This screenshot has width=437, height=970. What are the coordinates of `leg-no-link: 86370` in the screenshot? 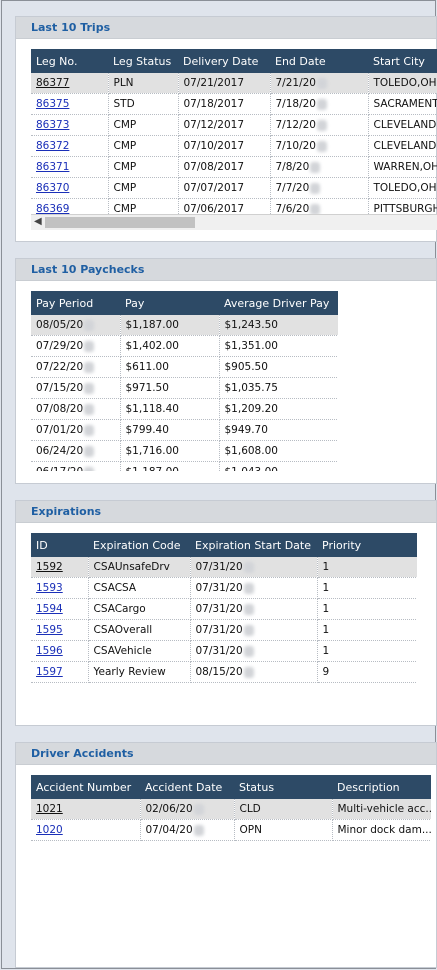 It's located at (53, 188).